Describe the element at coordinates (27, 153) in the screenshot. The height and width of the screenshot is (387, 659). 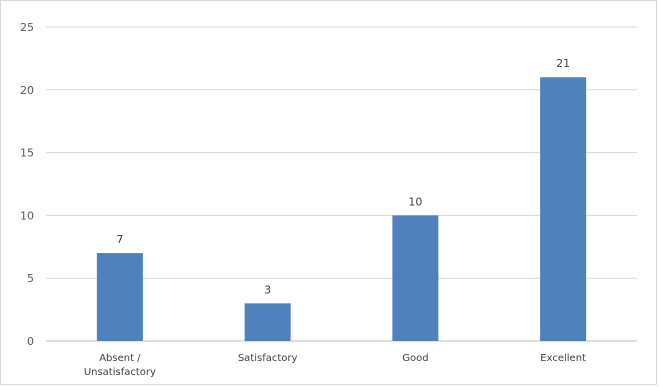
I see `y-tick-label: 15` at that location.